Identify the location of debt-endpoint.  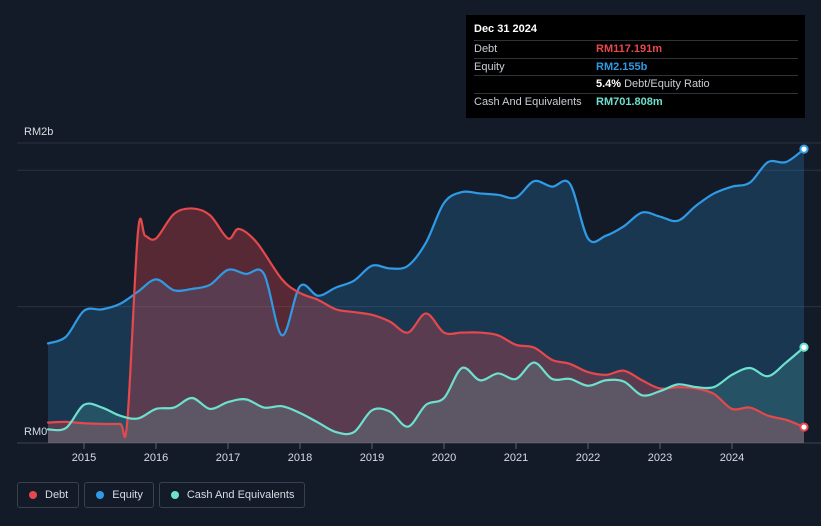
(804, 427).